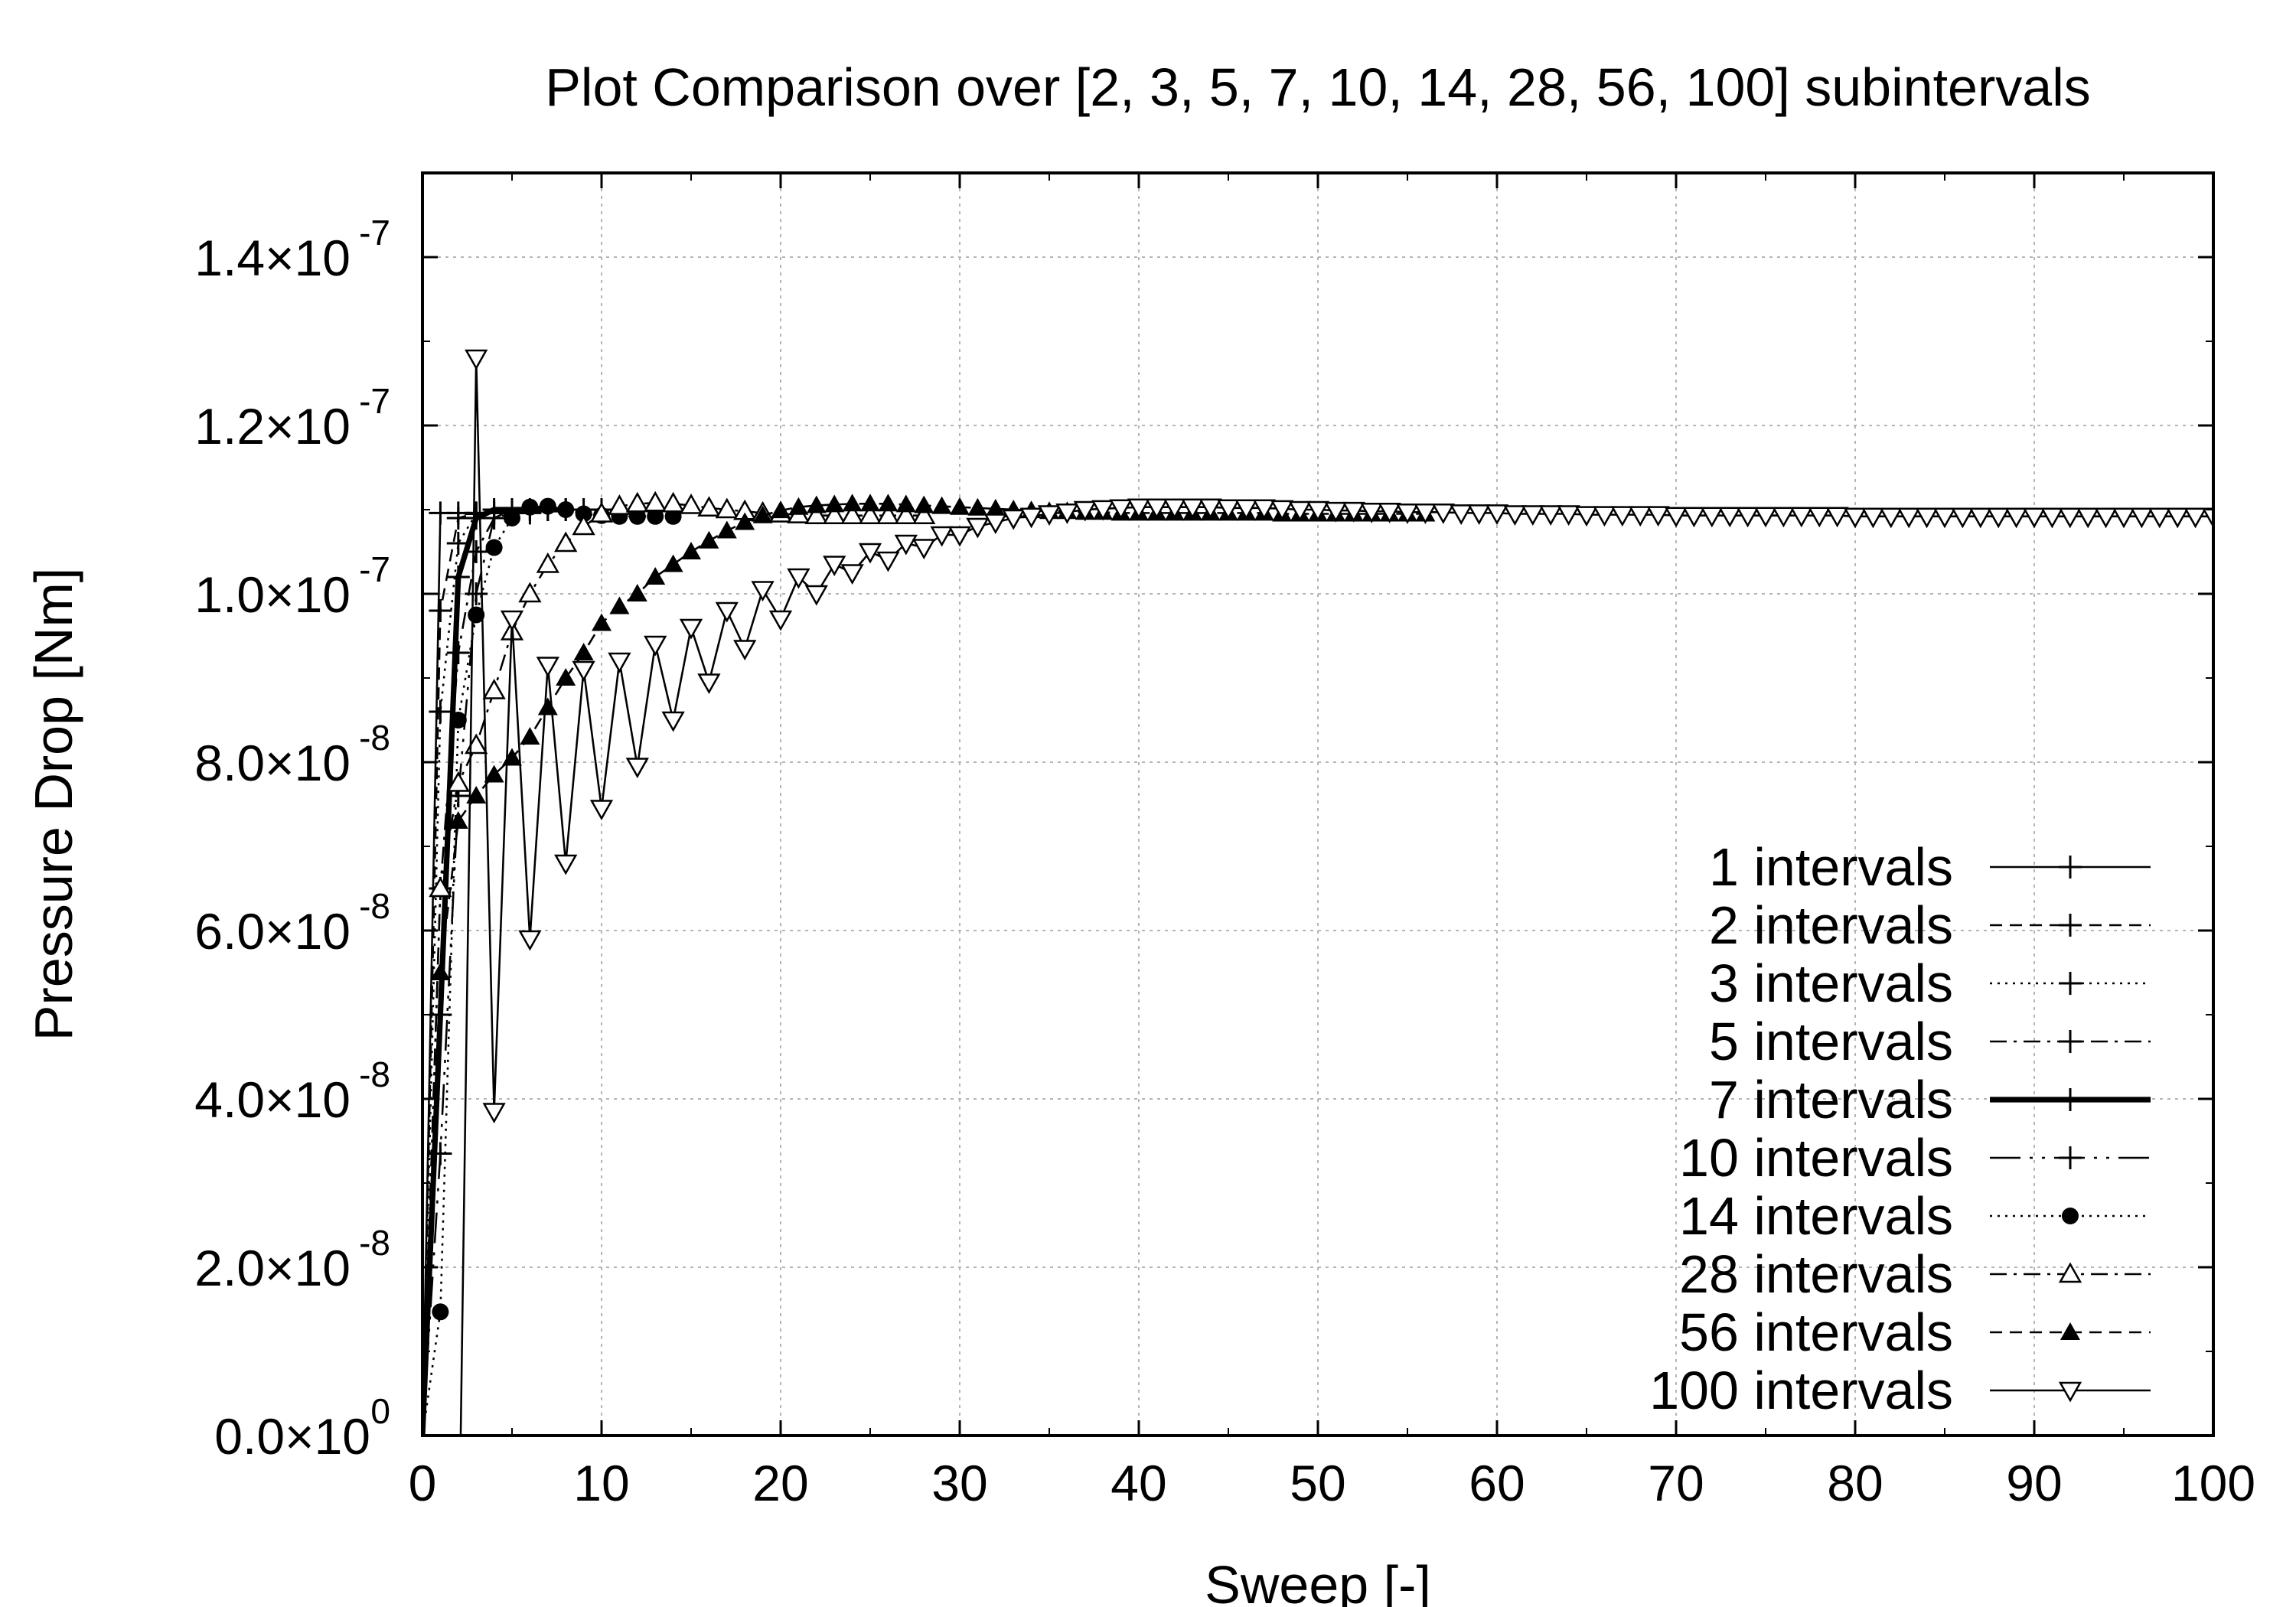 This screenshot has width=2296, height=1607. What do you see at coordinates (601, 1483) in the screenshot?
I see `x-tick-label: 10` at bounding box center [601, 1483].